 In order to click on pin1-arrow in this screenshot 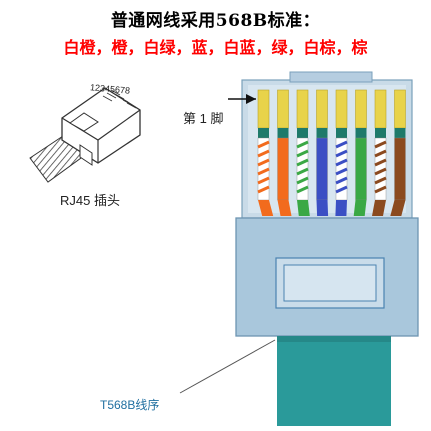, I will do `click(242, 99)`.